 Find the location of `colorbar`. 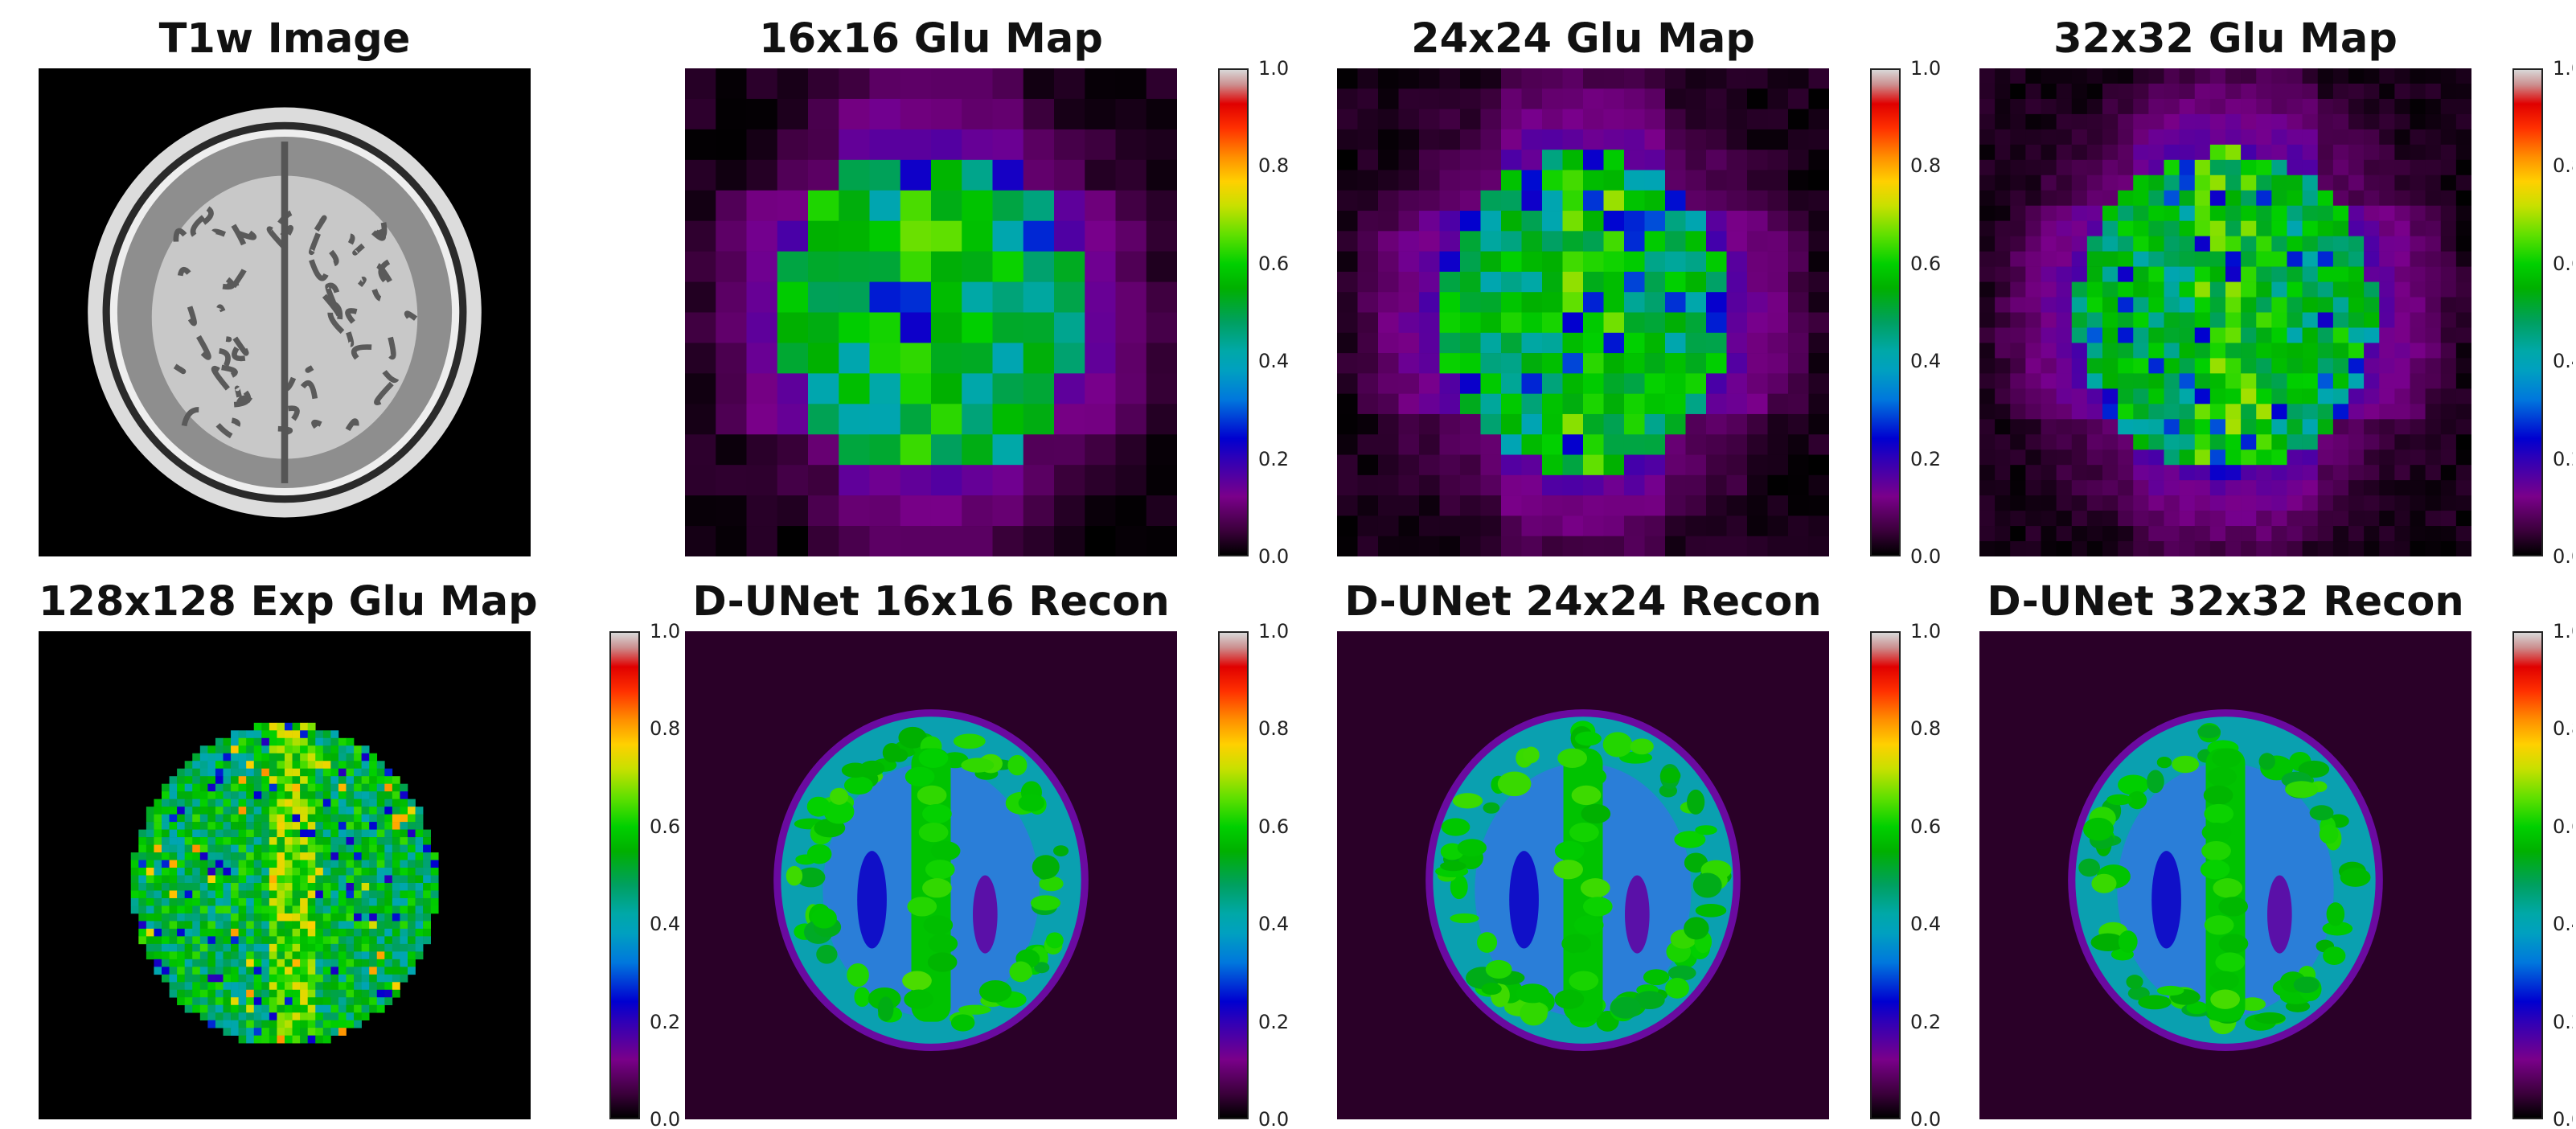

colorbar is located at coordinates (1233, 312).